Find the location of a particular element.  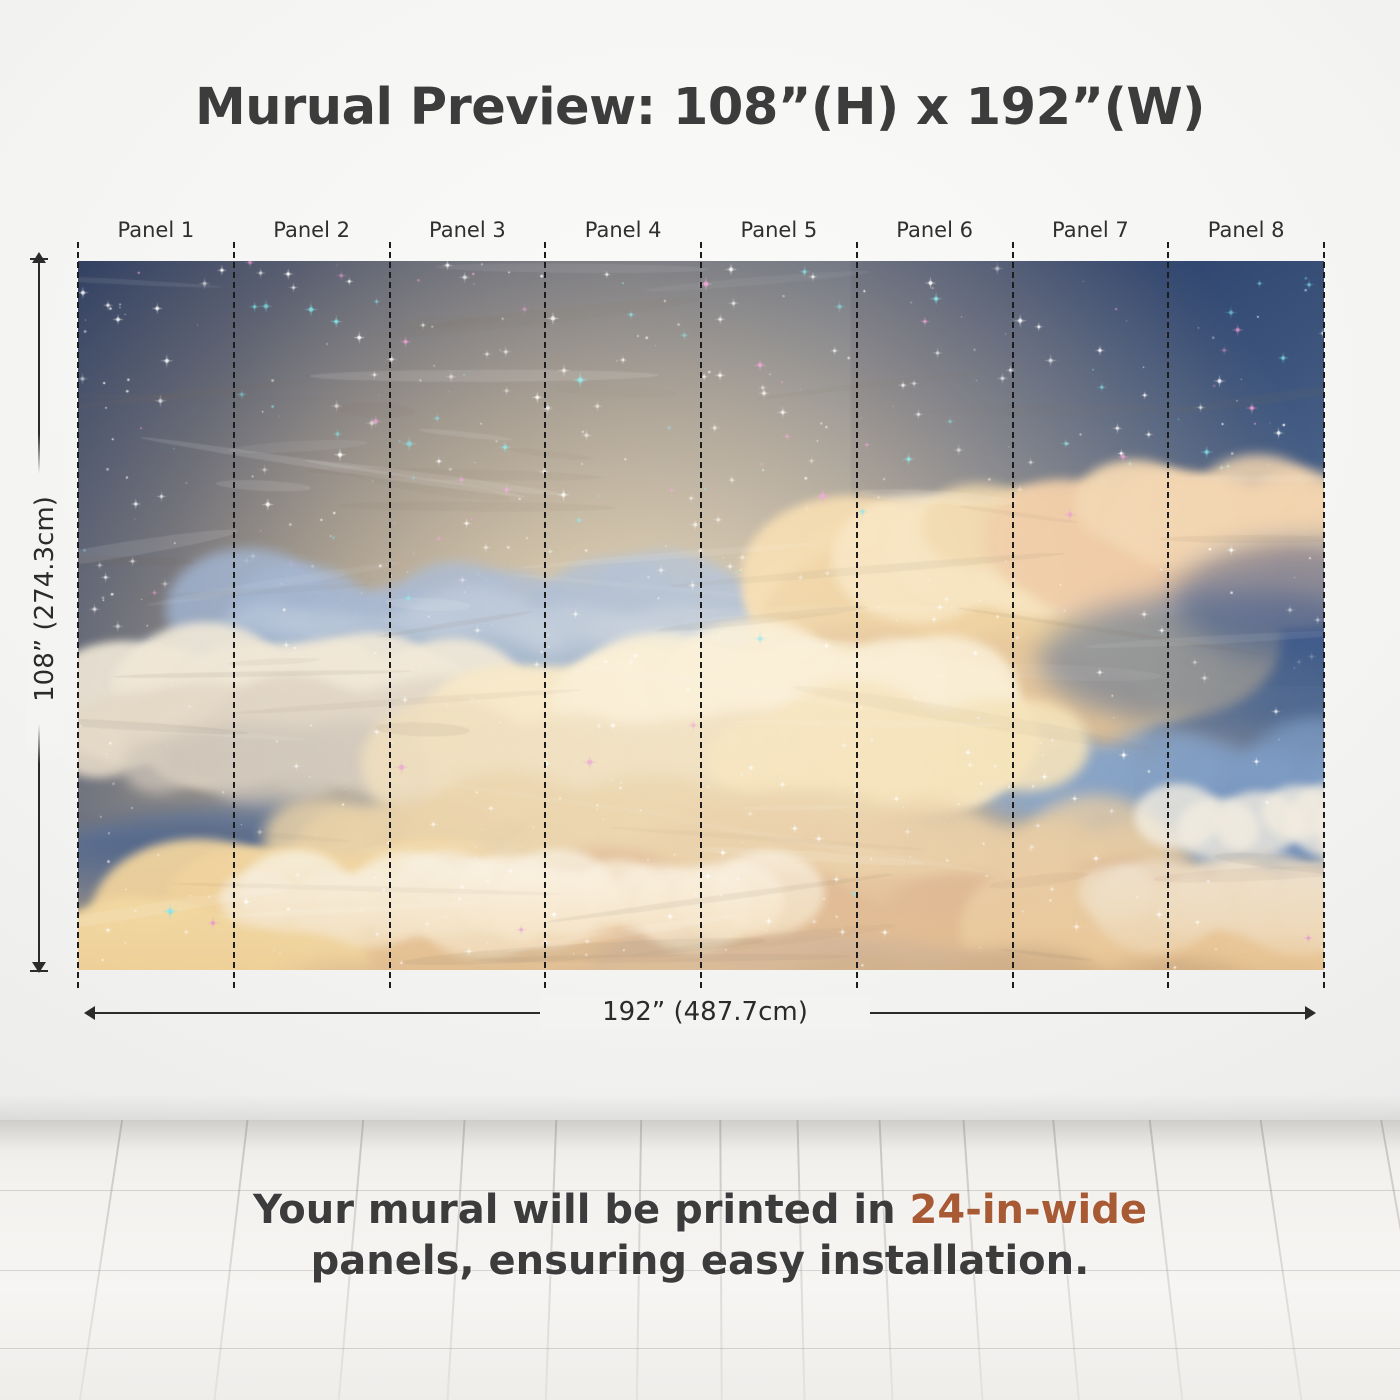

caption-line-2: panels, ensuring easy installation. is located at coordinates (700, 1261).